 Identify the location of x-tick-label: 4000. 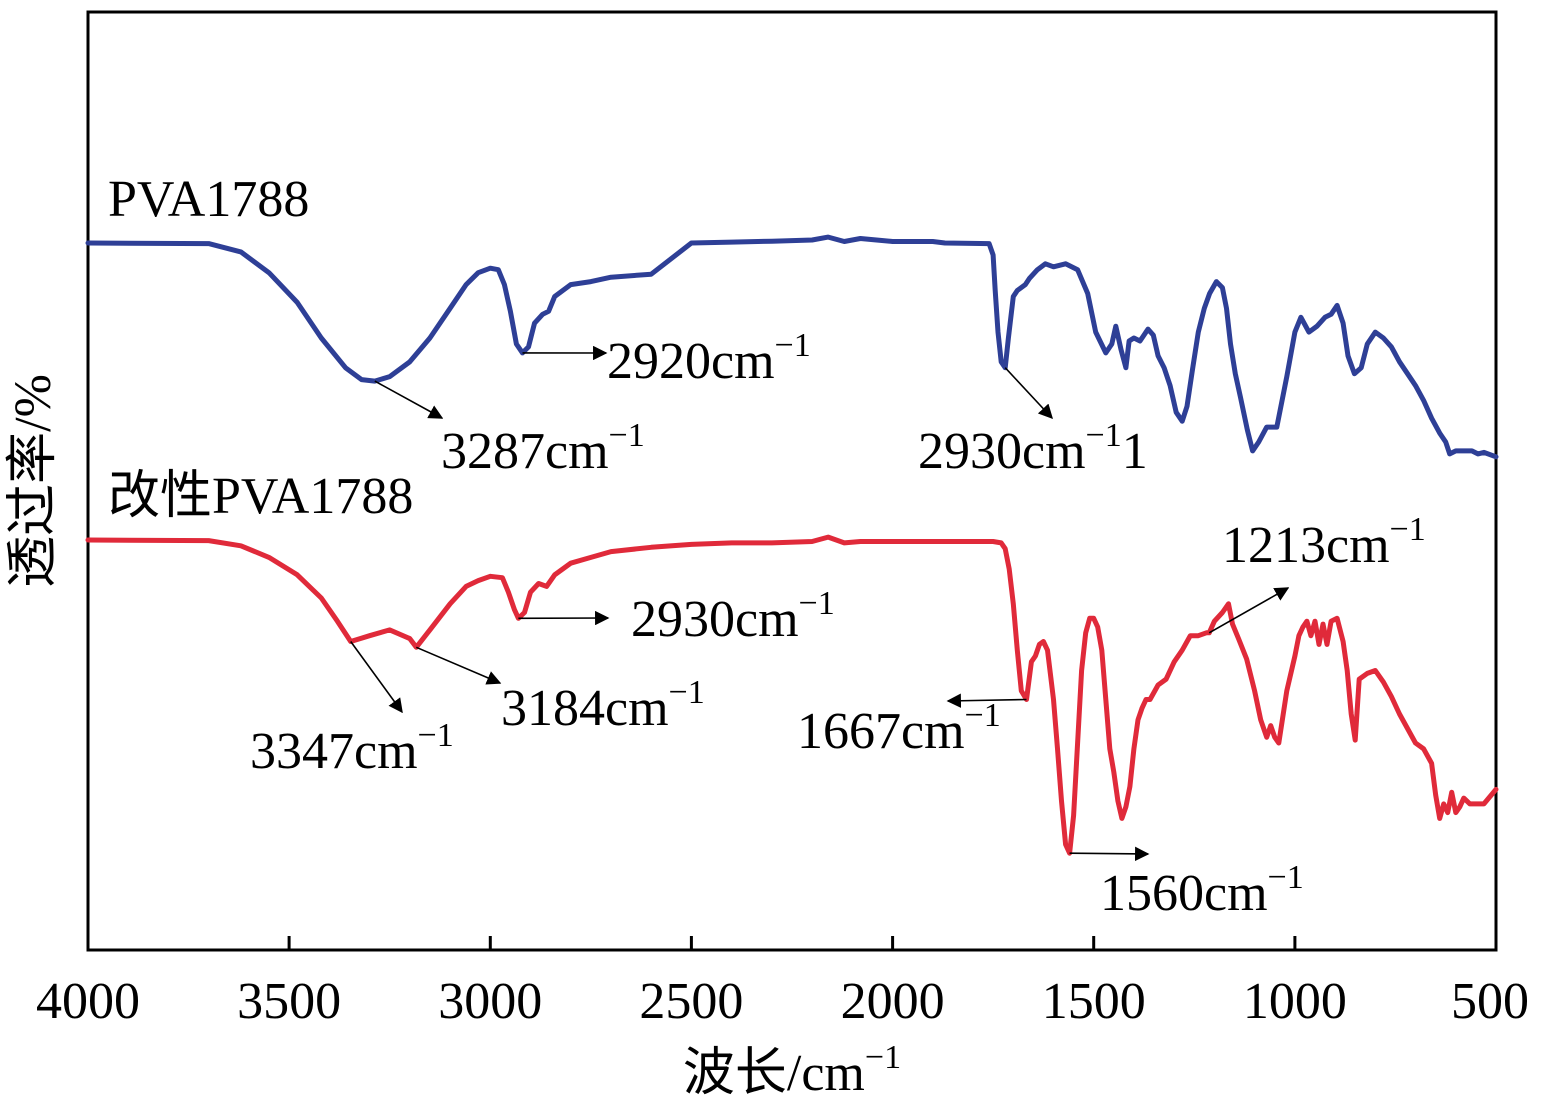
(88, 1001).